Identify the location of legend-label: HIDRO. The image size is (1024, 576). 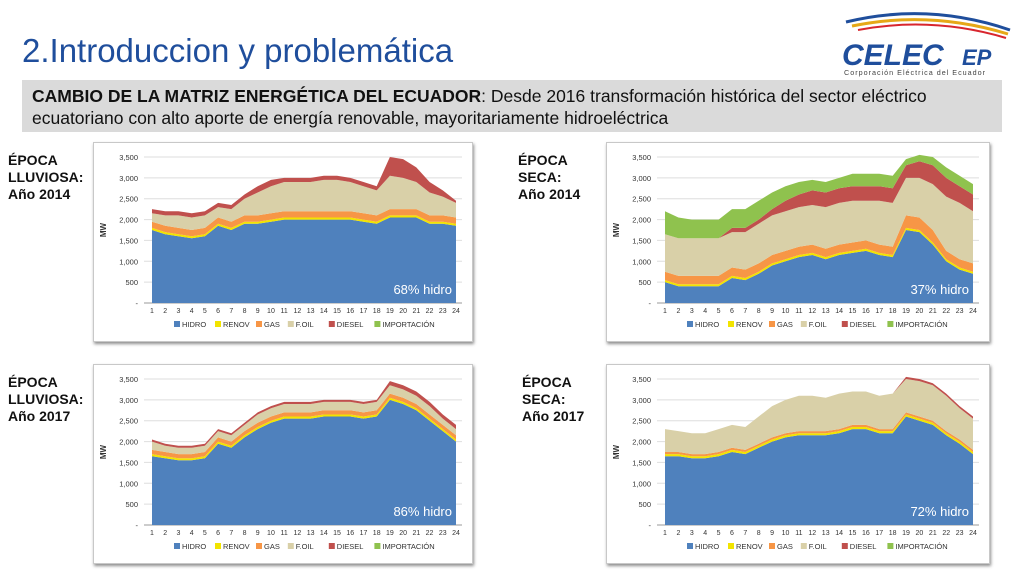
(194, 324).